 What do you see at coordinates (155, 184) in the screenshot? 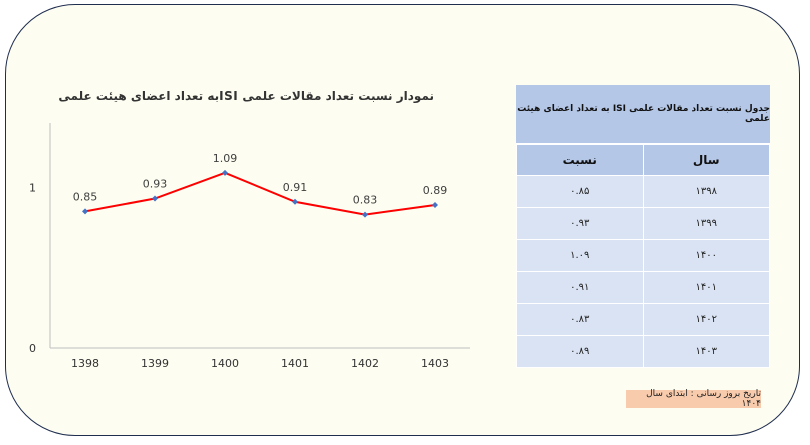
I see `data-label: 0.93` at bounding box center [155, 184].